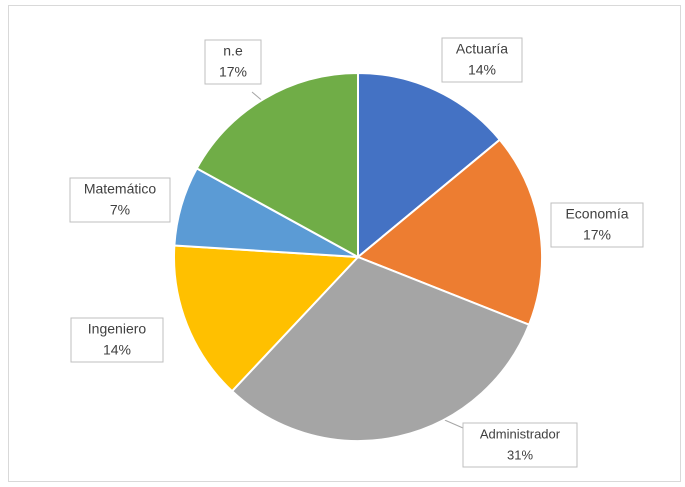 The image size is (685, 487). I want to click on category-label: Ingeniero, so click(117, 329).